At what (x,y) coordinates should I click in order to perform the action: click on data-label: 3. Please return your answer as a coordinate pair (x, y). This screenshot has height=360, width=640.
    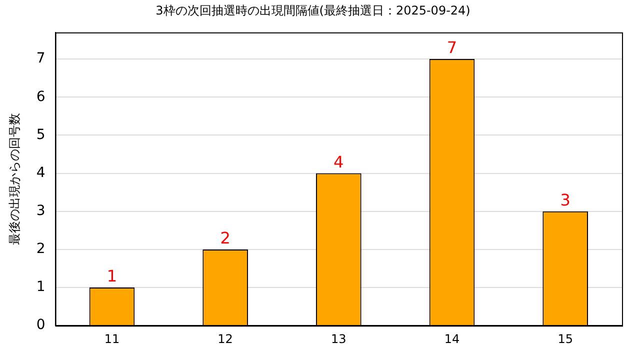
    Looking at the image, I should click on (565, 200).